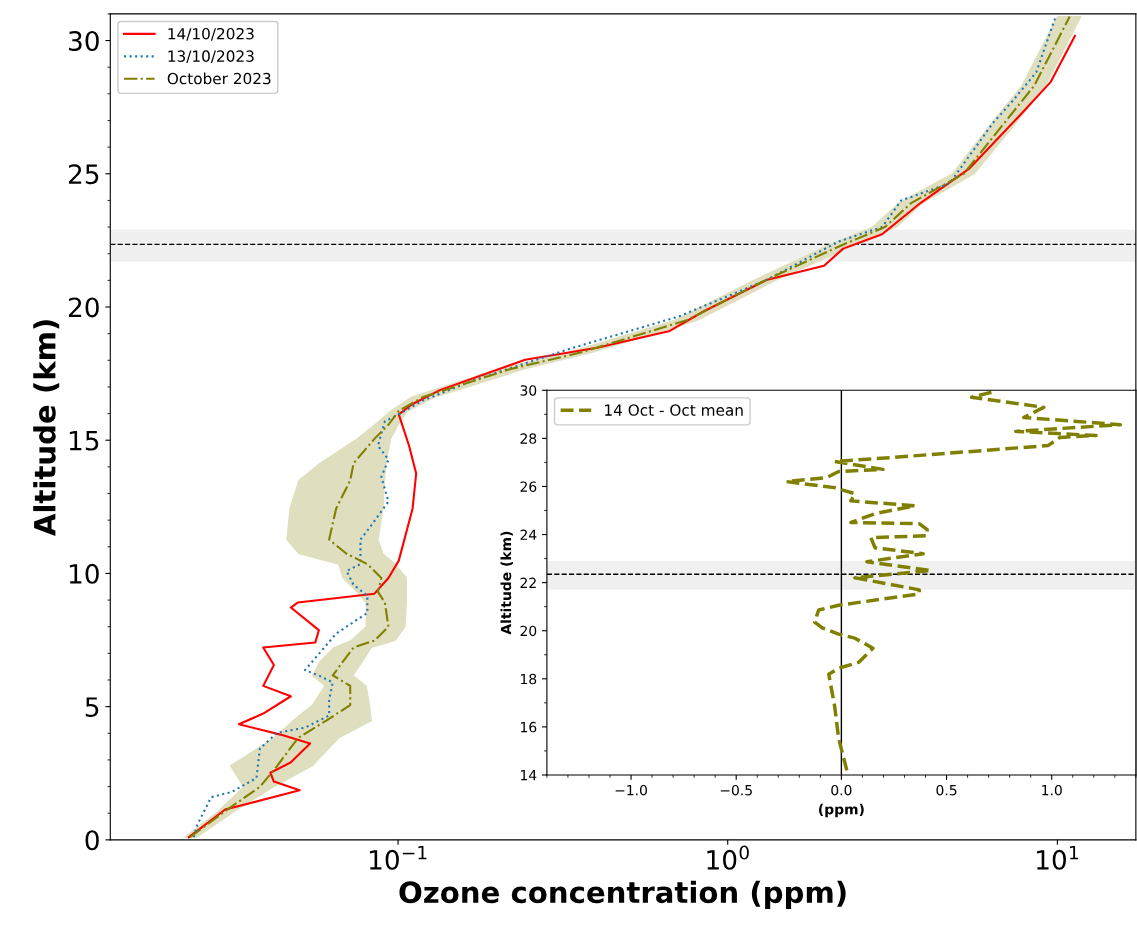 This screenshot has width=1137, height=927. What do you see at coordinates (631, 790) in the screenshot?
I see `x-tick-label: −1.0` at bounding box center [631, 790].